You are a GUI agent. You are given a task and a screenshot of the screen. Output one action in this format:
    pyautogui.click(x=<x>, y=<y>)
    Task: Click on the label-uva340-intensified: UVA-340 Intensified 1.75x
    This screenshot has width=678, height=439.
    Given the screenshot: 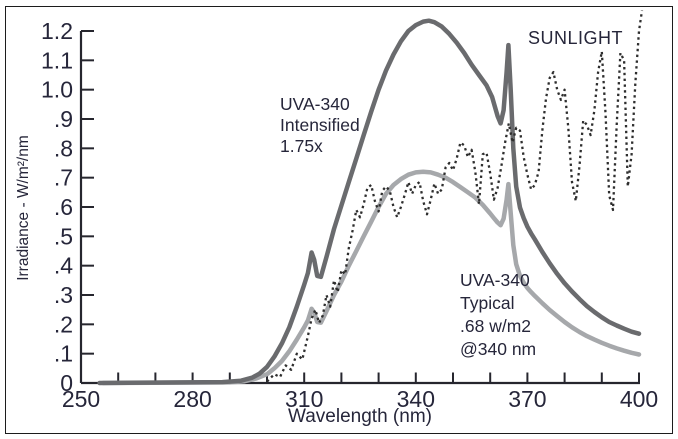 What is the action you would take?
    pyautogui.click(x=320, y=125)
    